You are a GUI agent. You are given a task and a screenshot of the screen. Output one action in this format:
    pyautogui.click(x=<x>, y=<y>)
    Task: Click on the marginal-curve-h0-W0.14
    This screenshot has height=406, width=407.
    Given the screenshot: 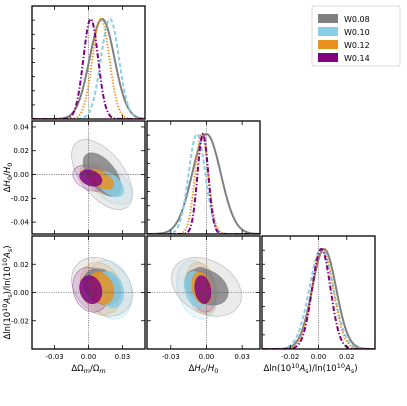 What is the action you would take?
    pyautogui.click(x=203, y=183)
    